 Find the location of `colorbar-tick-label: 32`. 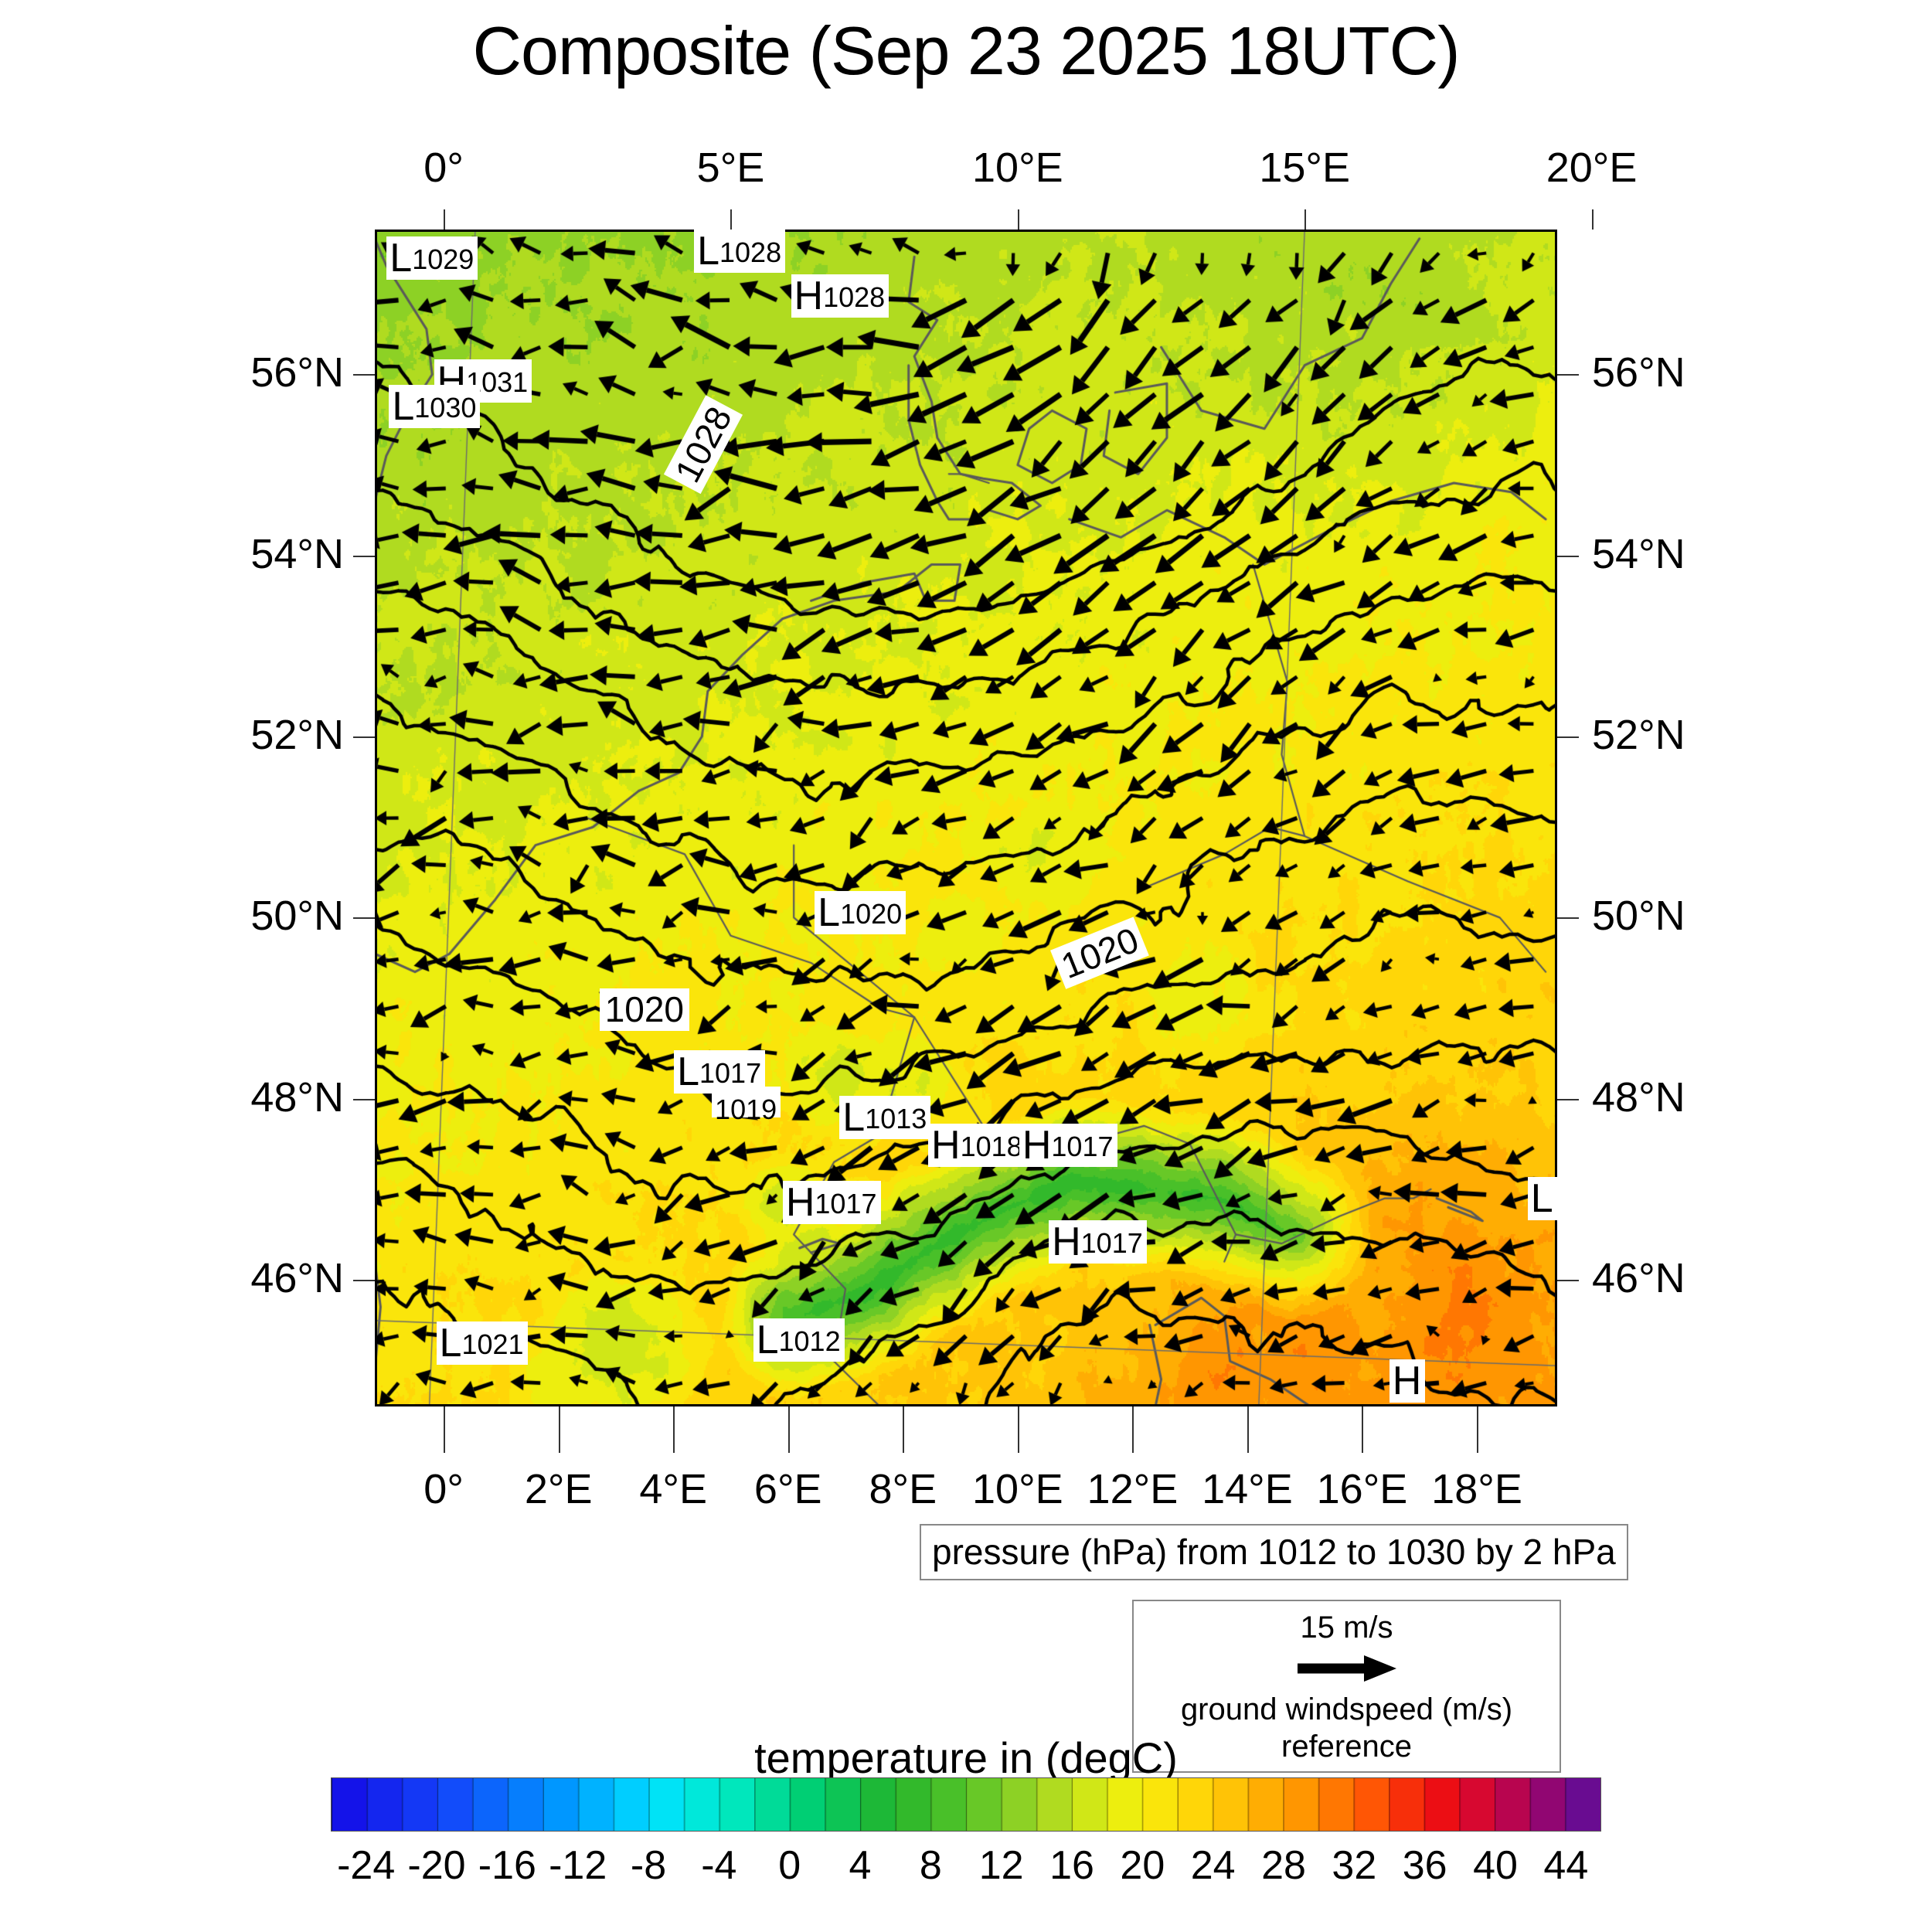

colorbar-tick-label: 32 is located at coordinates (1355, 1866).